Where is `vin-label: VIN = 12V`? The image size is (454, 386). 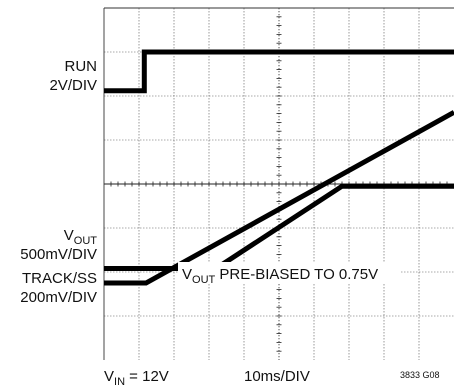 vin-label: VIN = 12V is located at coordinates (136, 377).